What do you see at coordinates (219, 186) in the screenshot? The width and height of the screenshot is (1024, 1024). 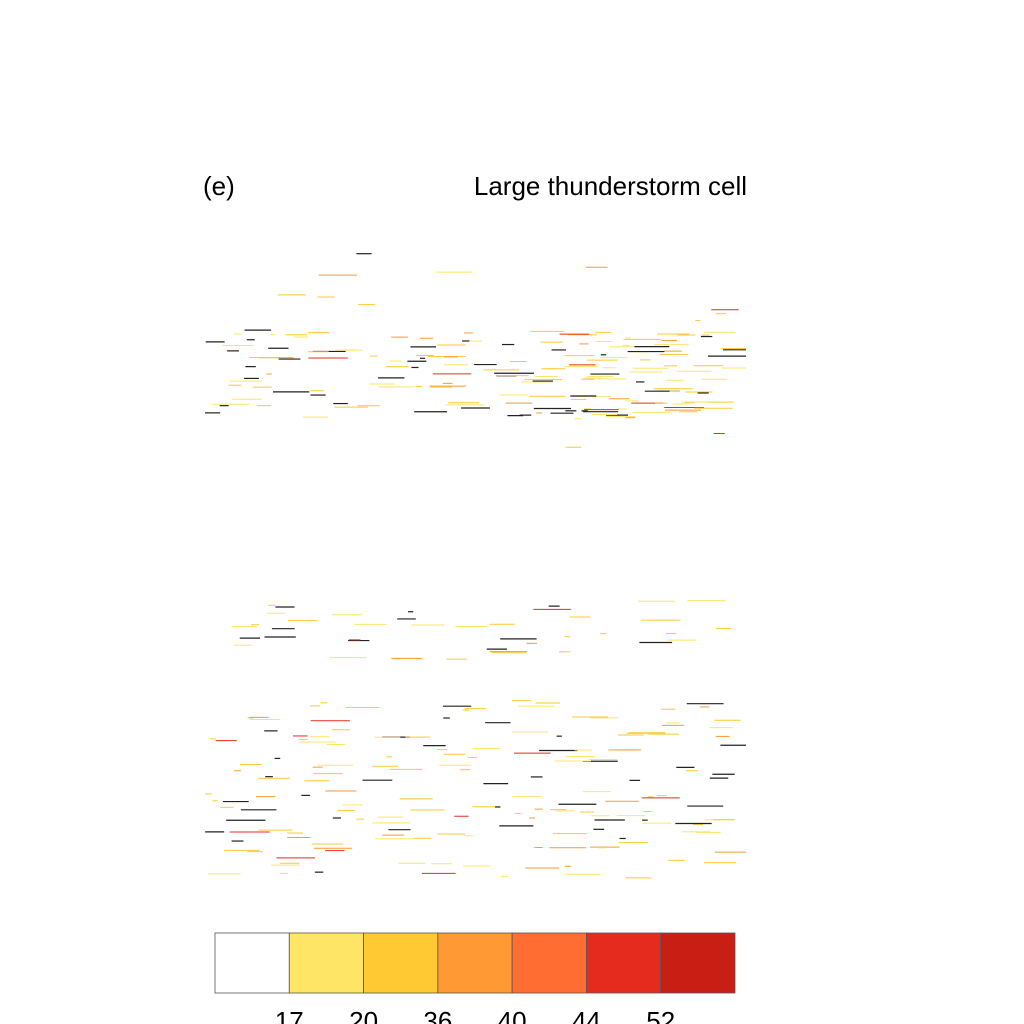 I see `panel-label: (e)` at bounding box center [219, 186].